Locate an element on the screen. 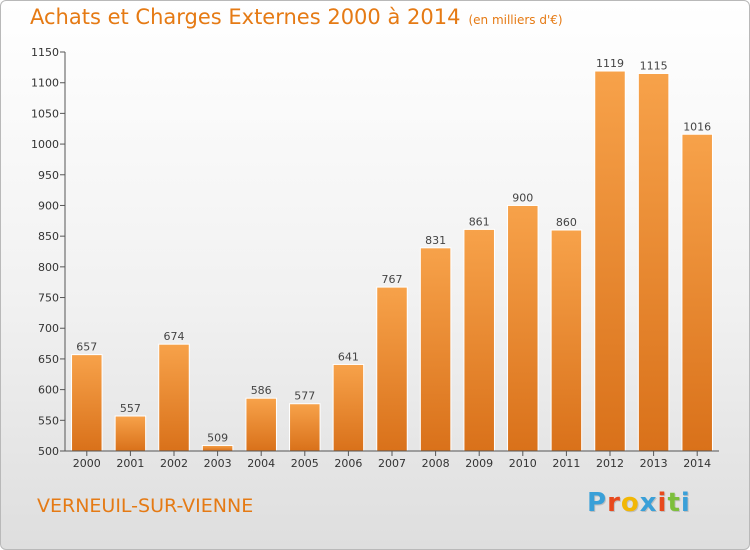  bar-2004 is located at coordinates (261, 424).